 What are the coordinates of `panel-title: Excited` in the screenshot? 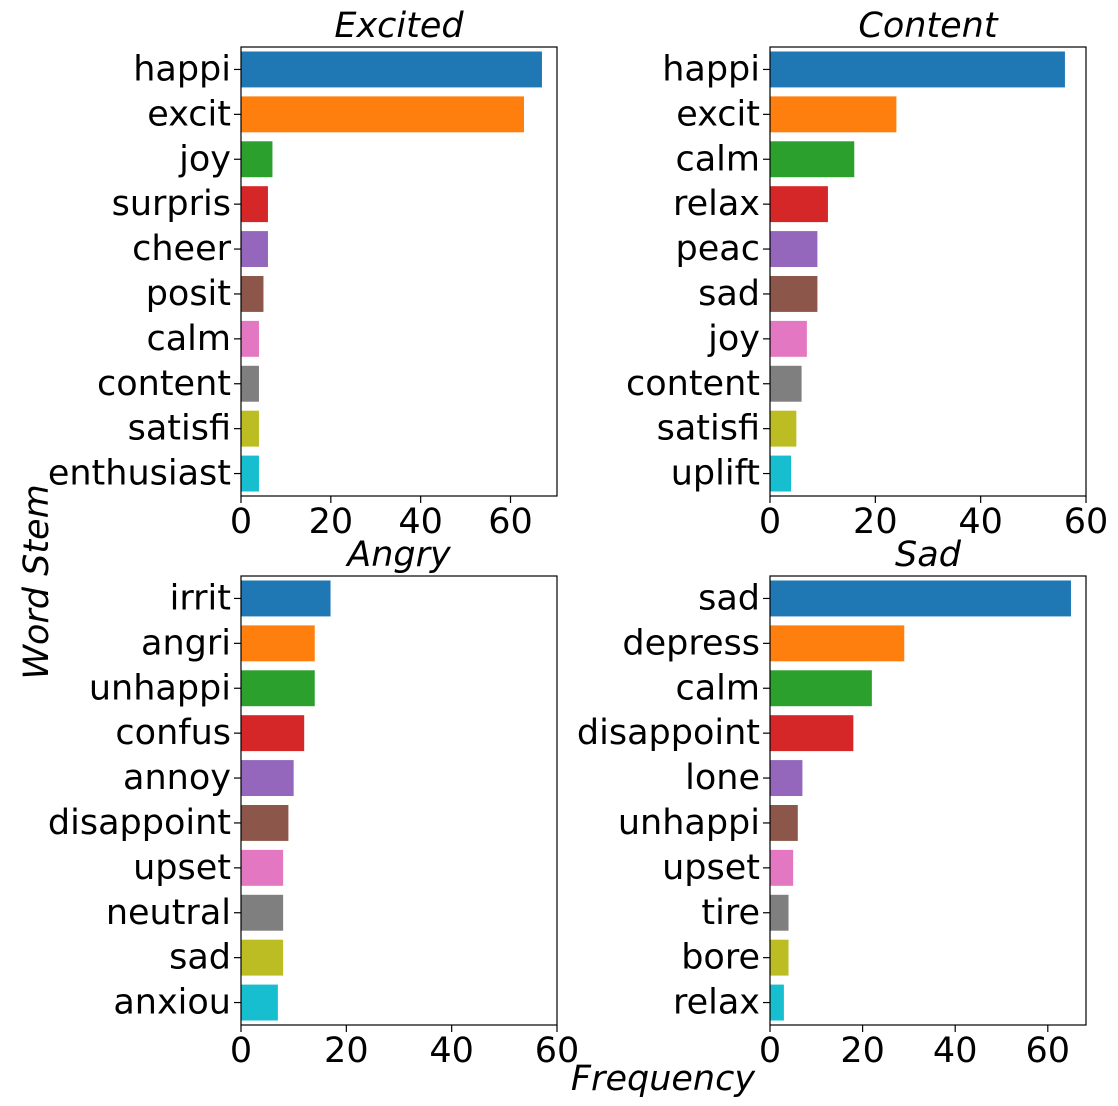 It's located at (399, 26).